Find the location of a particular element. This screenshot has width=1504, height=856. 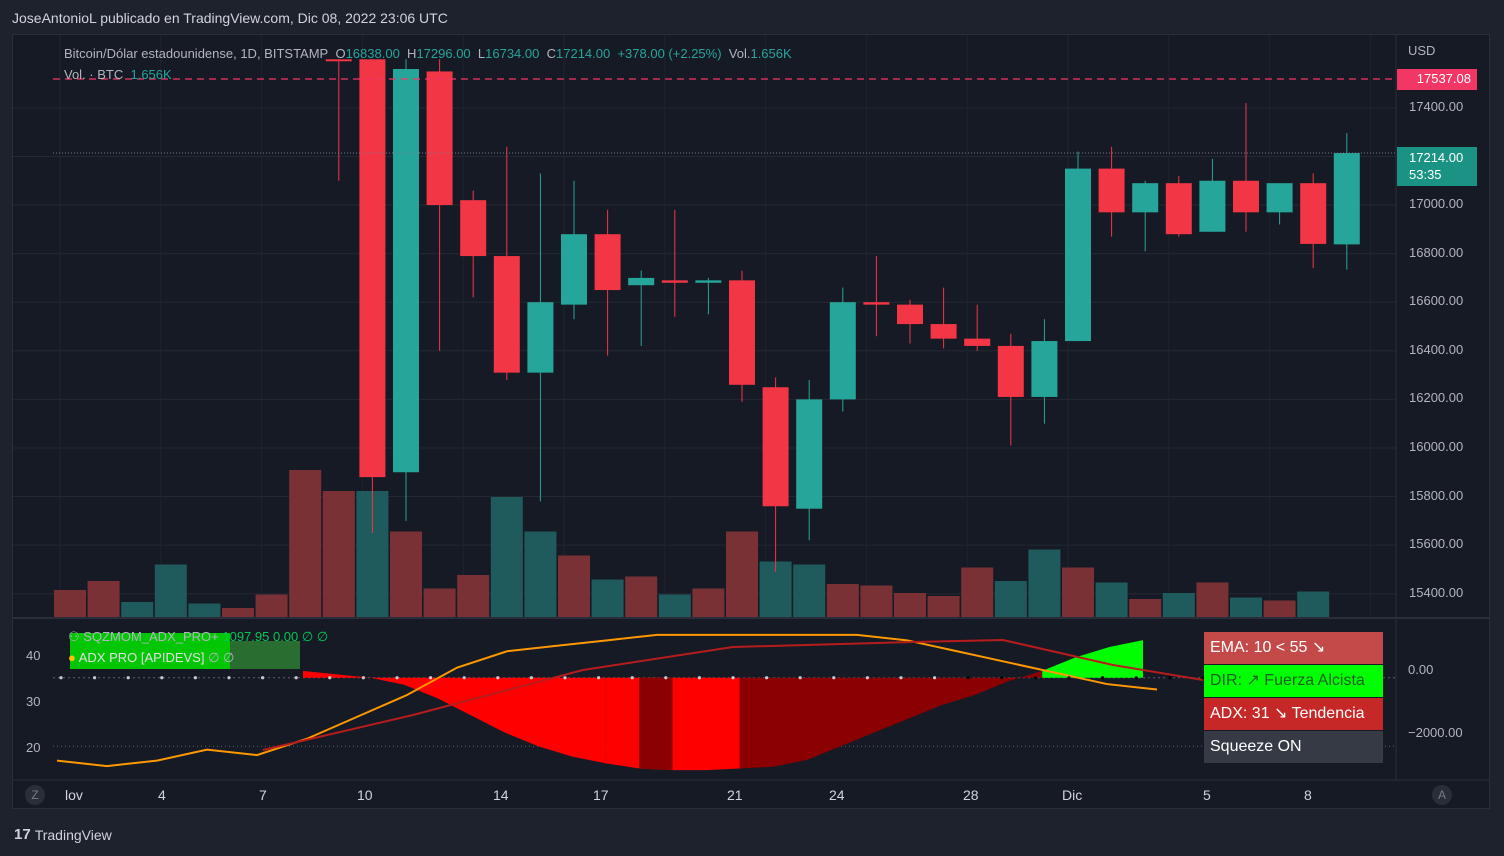

brand-footer: 17 TradingView is located at coordinates (63, 834).